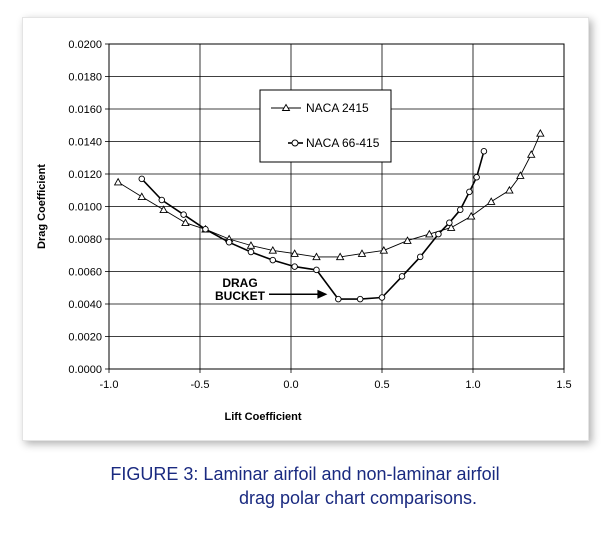 The height and width of the screenshot is (540, 610). What do you see at coordinates (358, 498) in the screenshot?
I see `caption-line-2: drag polar chart comparisons.` at bounding box center [358, 498].